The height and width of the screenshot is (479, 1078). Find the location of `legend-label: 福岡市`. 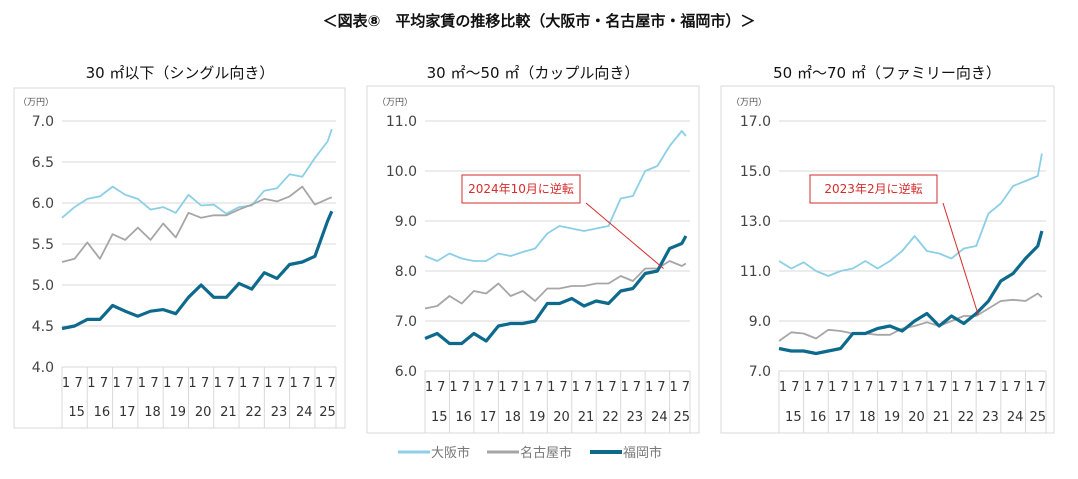

legend-label: 福岡市 is located at coordinates (642, 453).